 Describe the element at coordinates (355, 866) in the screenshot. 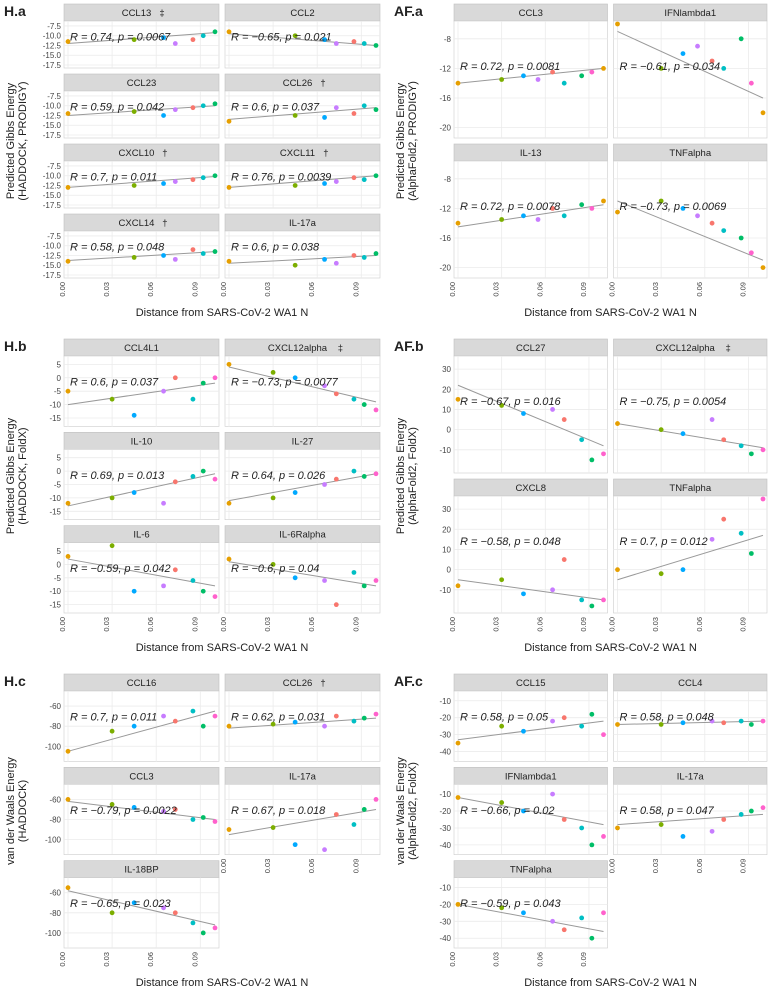

I see `x-tick-label: 0.09` at that location.